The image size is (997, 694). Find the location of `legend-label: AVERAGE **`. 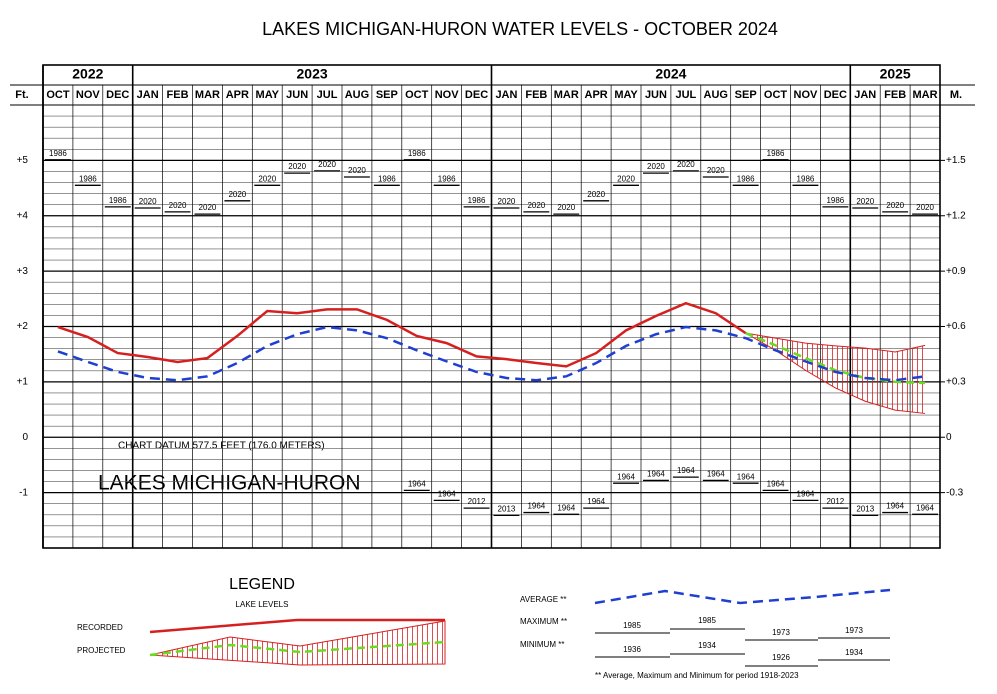

legend-label: AVERAGE ** is located at coordinates (543, 599).